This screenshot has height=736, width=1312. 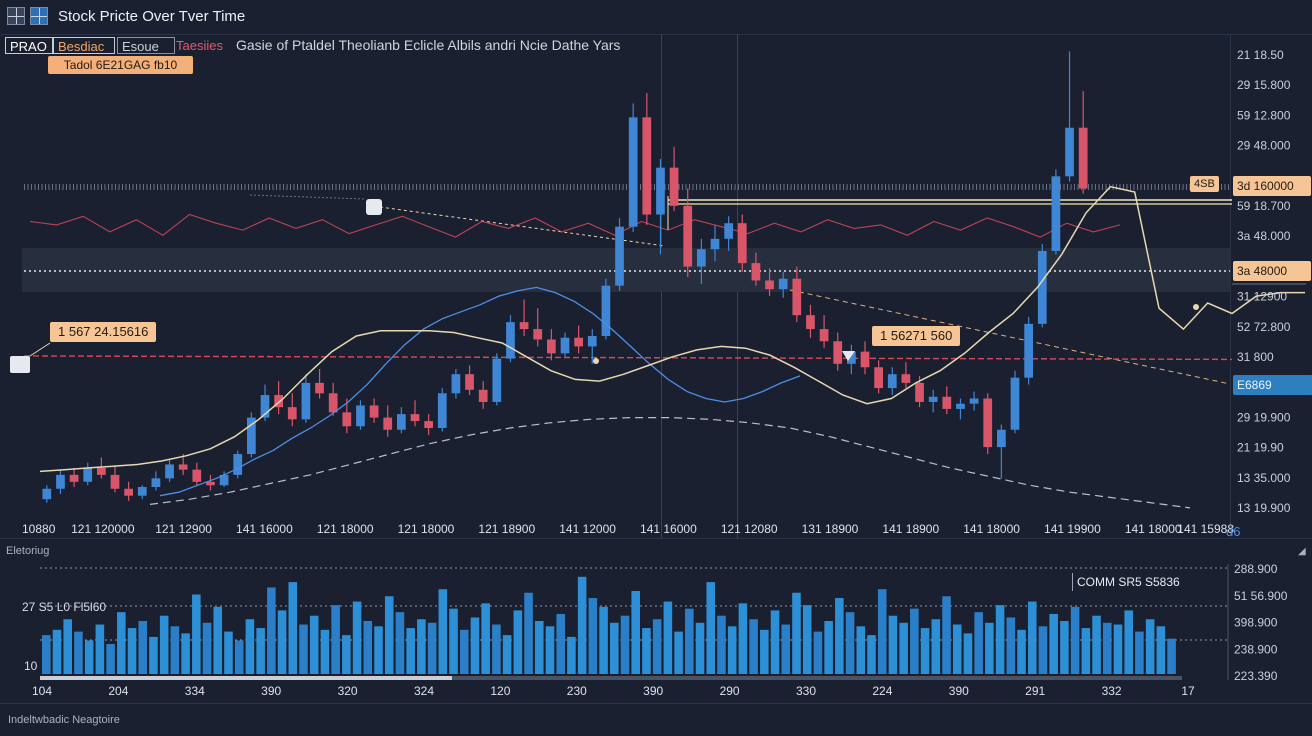 What do you see at coordinates (1256, 569) in the screenshot?
I see `volume-y-tick-label: 288.900` at bounding box center [1256, 569].